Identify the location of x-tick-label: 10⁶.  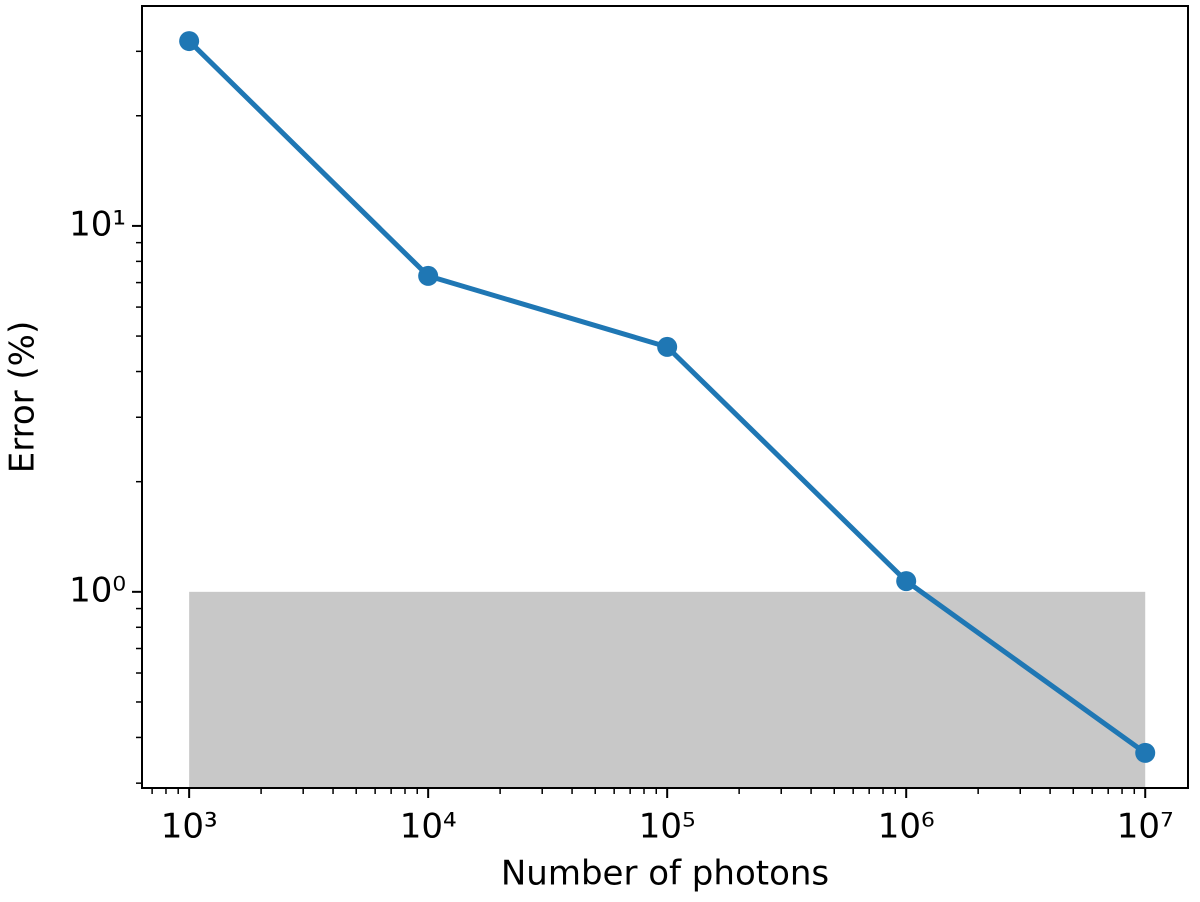
(906, 827).